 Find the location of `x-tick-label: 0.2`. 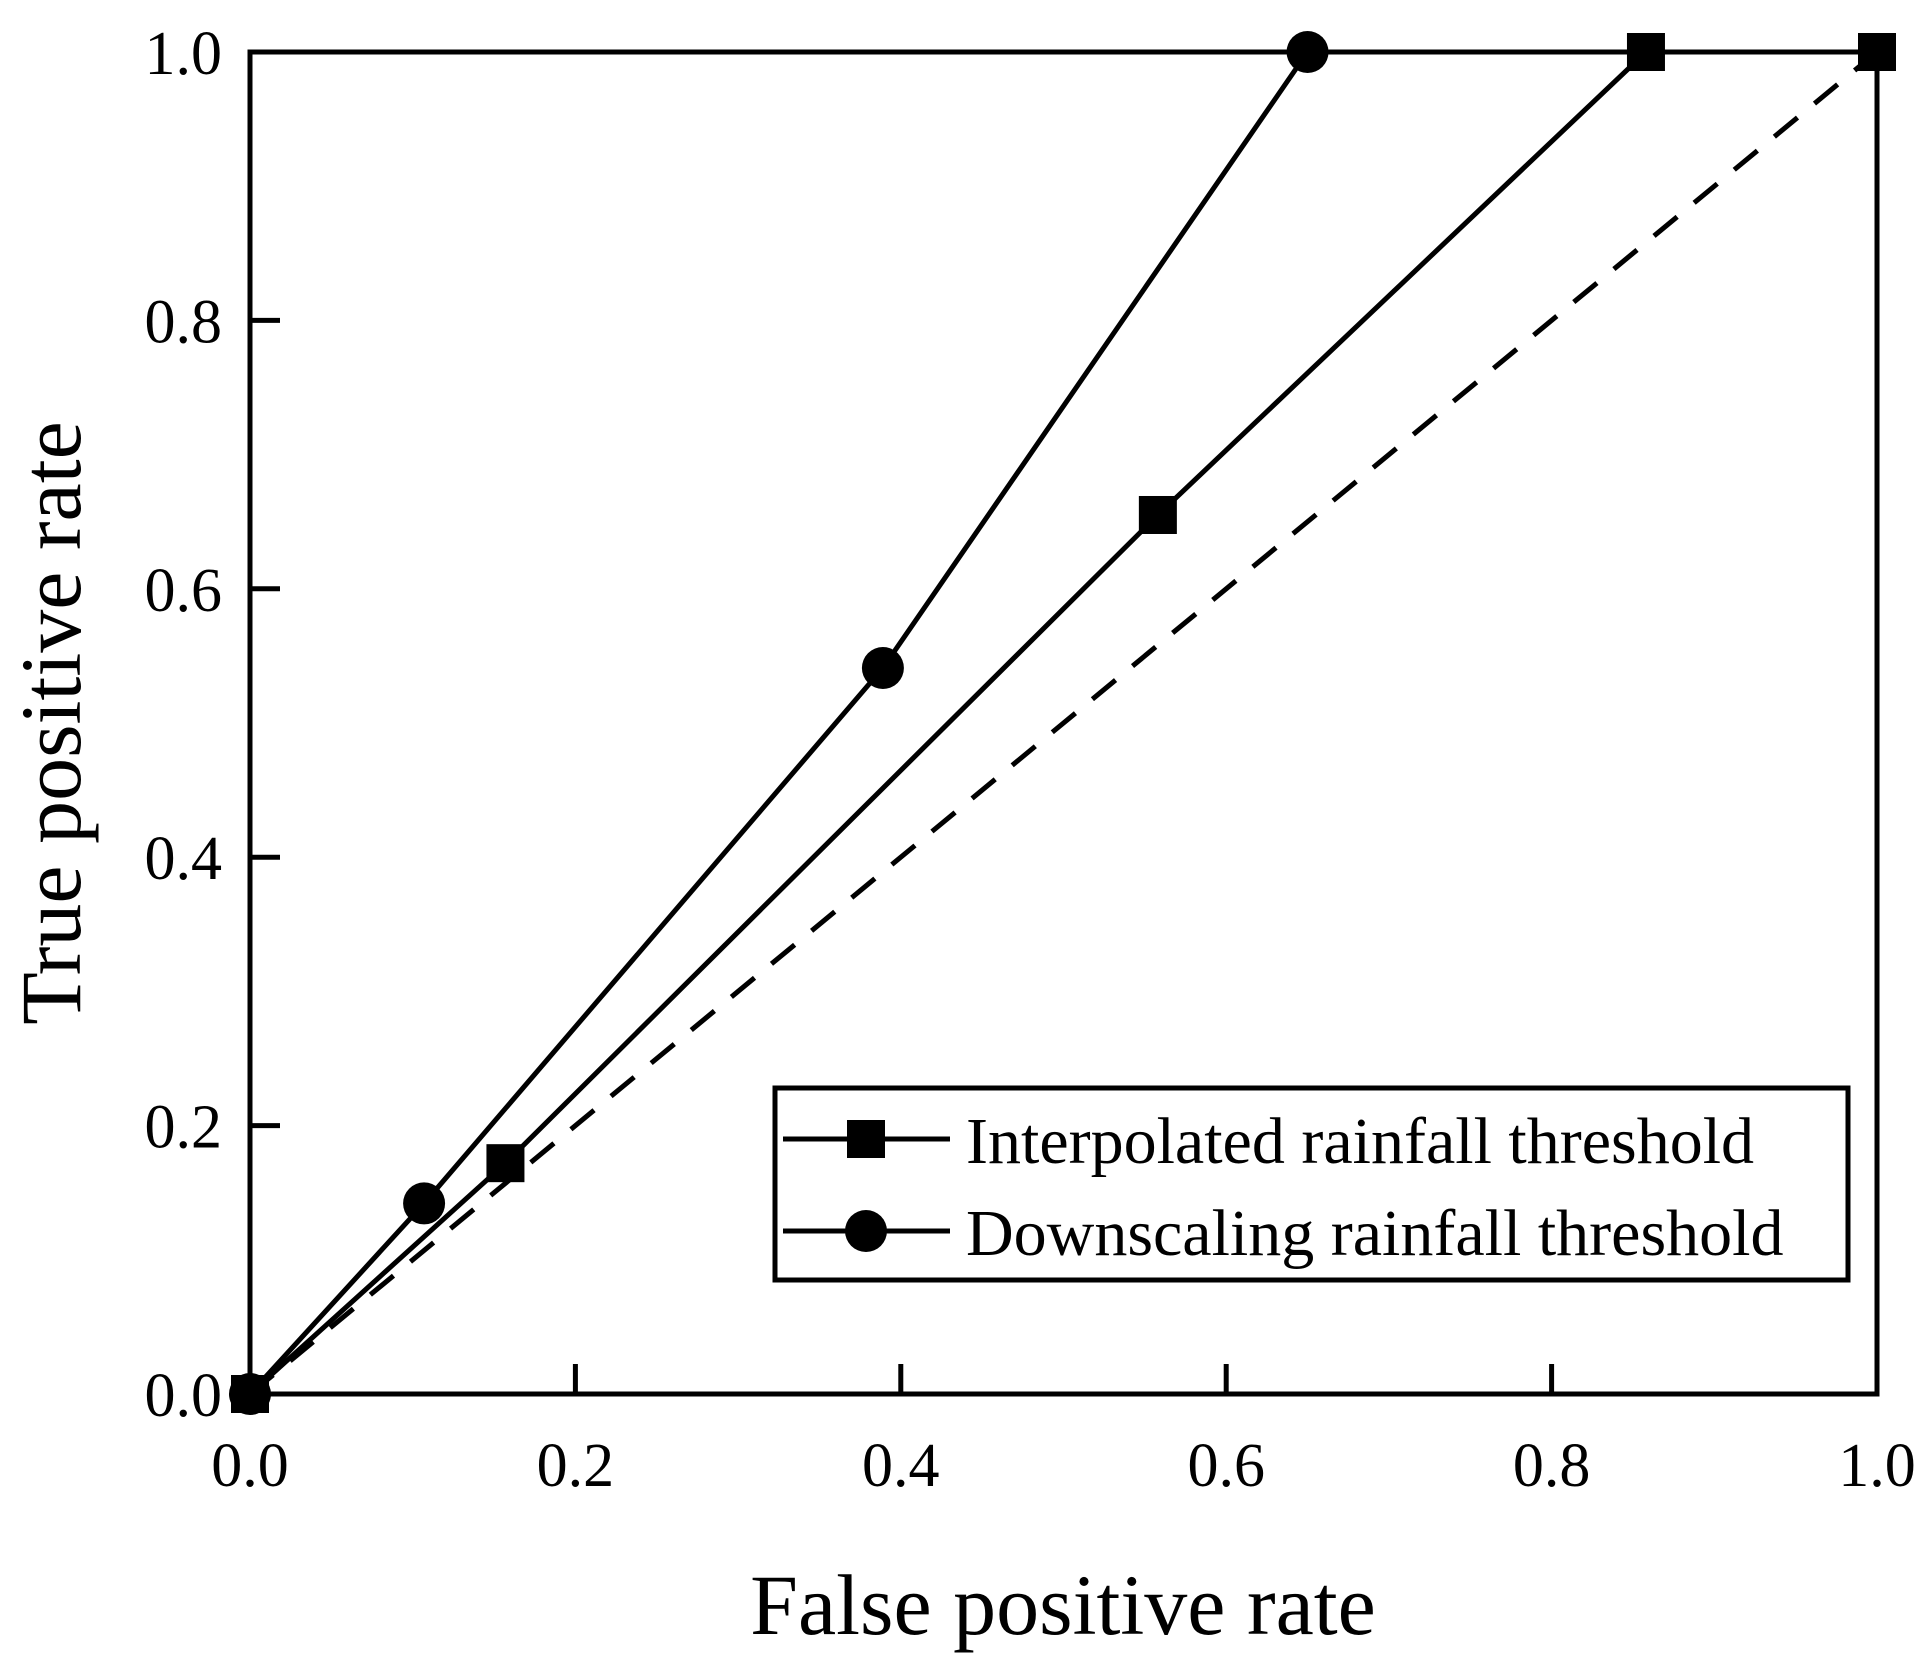

x-tick-label: 0.2 is located at coordinates (576, 1466).